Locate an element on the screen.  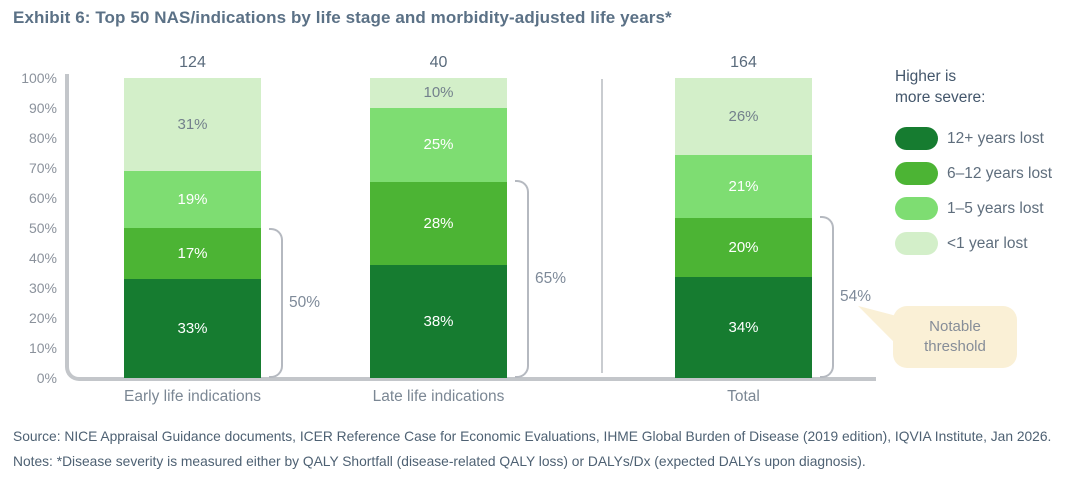
y-axis-tick: 100% is located at coordinates (39, 78).